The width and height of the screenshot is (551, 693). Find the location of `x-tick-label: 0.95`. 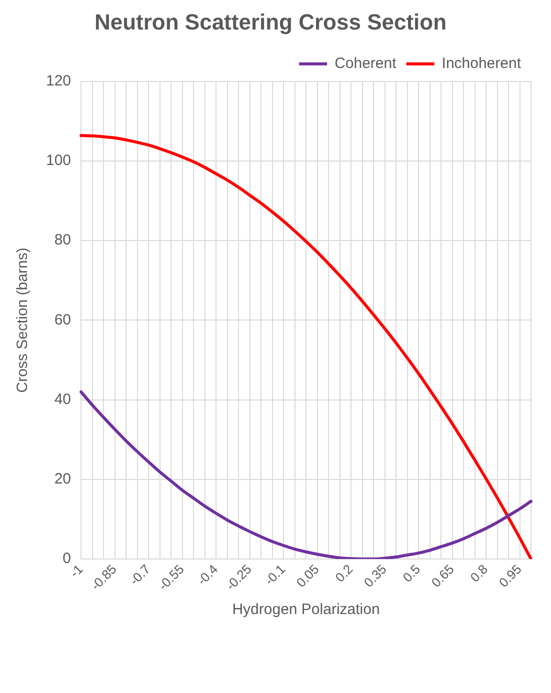

x-tick-label: 0.95 is located at coordinates (510, 576).